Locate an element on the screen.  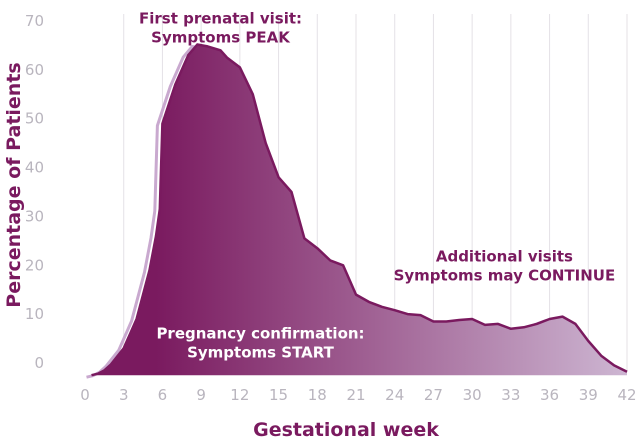
y-axis-ticks: 0 10 20 30 40 50 60 70 is located at coordinates (34, 192).